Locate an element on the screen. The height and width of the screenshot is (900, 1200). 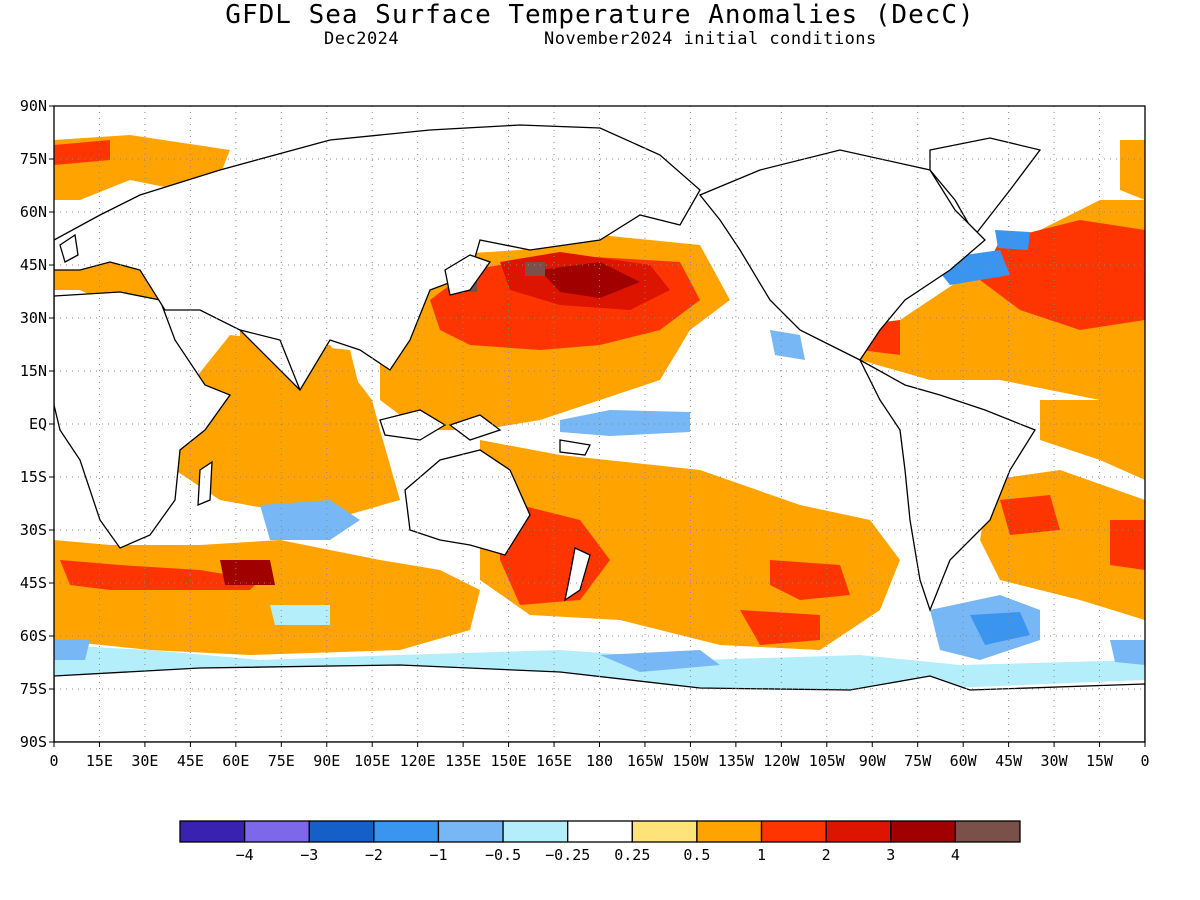
legend-label: −4 is located at coordinates (245, 855).